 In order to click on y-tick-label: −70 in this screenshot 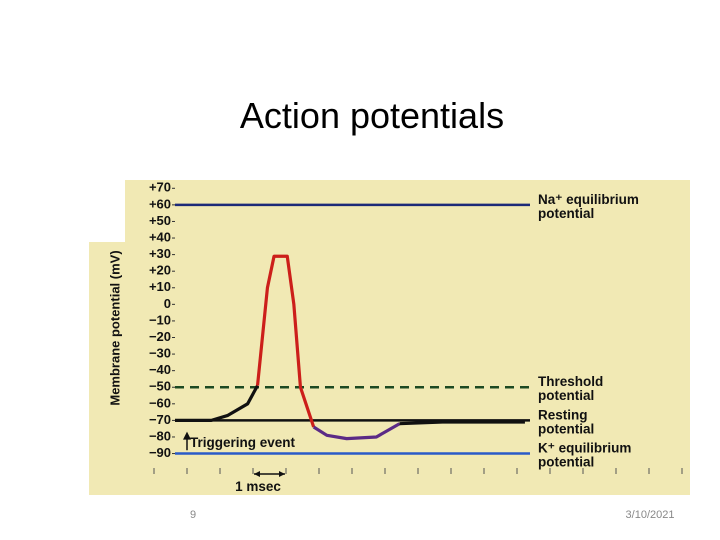, I will do `click(160, 419)`.